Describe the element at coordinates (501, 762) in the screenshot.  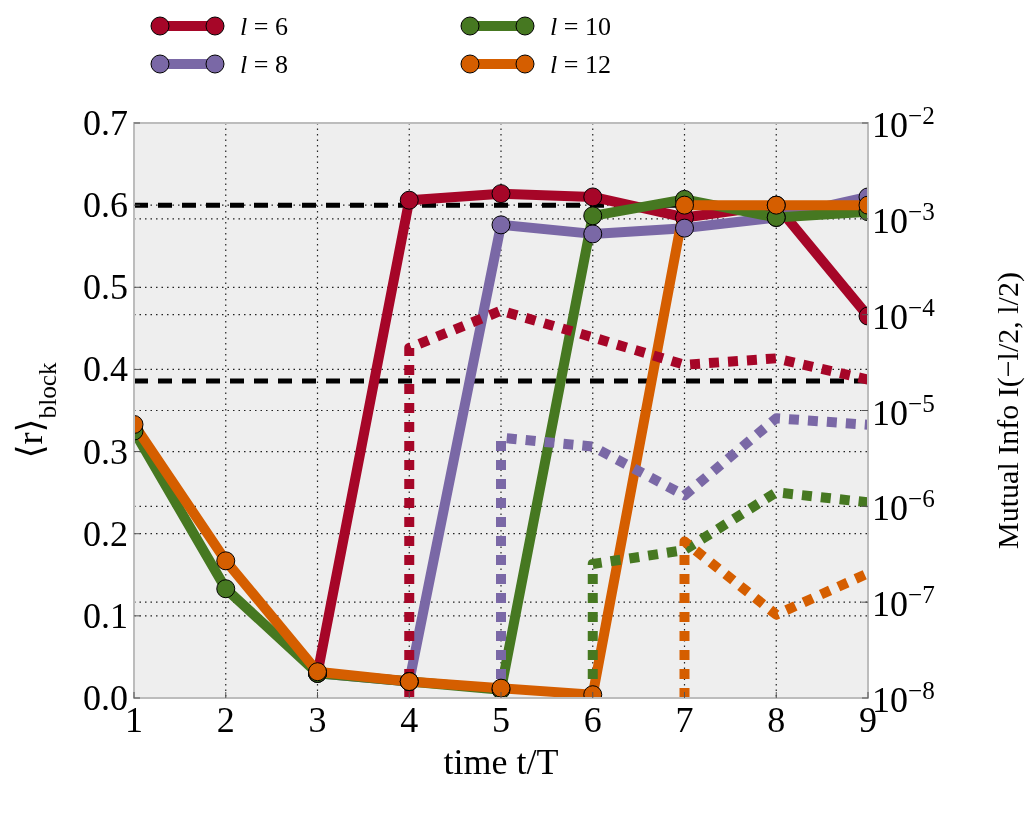
I see `x-axis-title: time t/T` at that location.